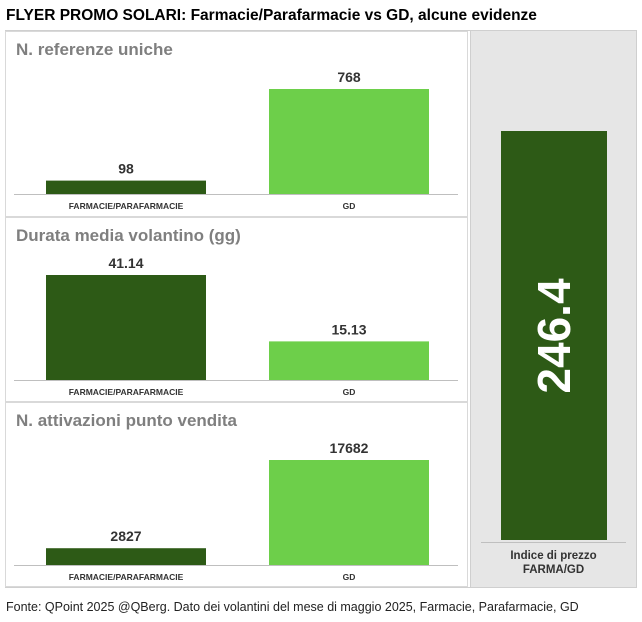 The height and width of the screenshot is (622, 642). Describe the element at coordinates (126, 556) in the screenshot. I see `bar-attivazioni-farmacie` at that location.